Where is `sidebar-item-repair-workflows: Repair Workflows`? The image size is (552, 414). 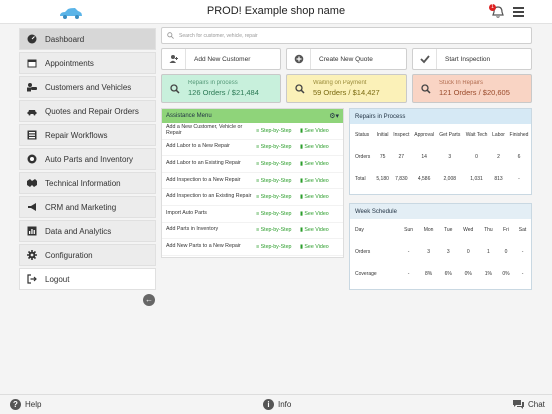 sidebar-item-repair-workflows: Repair Workflows is located at coordinates (87, 135).